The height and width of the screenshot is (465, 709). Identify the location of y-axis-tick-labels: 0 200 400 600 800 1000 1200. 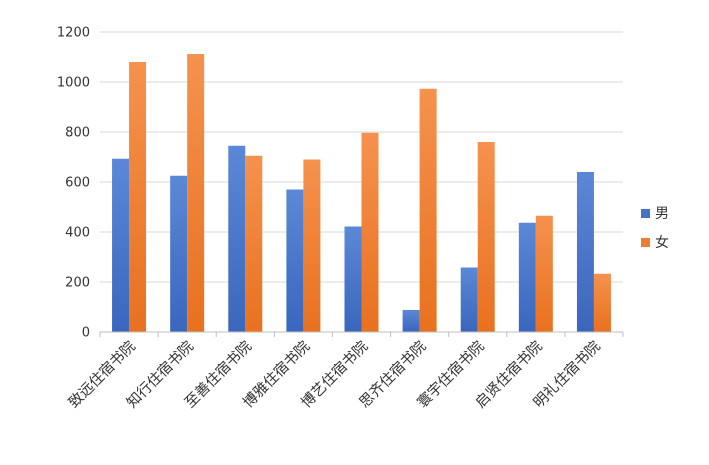
(73, 183).